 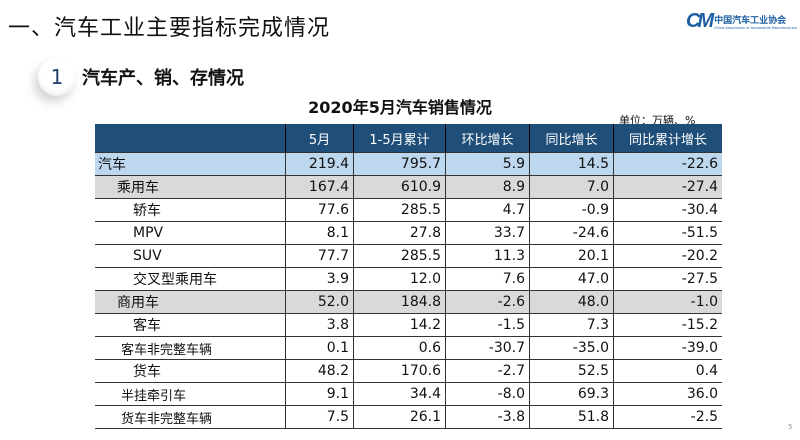 What do you see at coordinates (190, 210) in the screenshot?
I see `row-label: 轿车` at bounding box center [190, 210].